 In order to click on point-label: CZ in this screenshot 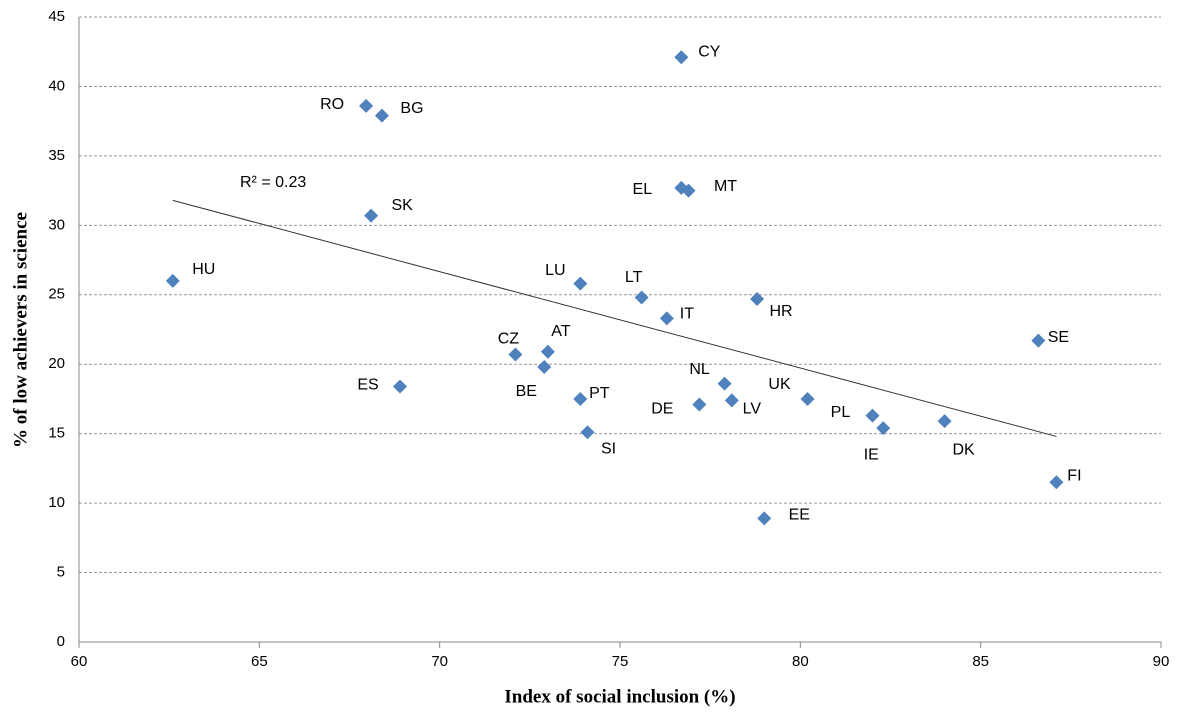, I will do `click(509, 339)`.